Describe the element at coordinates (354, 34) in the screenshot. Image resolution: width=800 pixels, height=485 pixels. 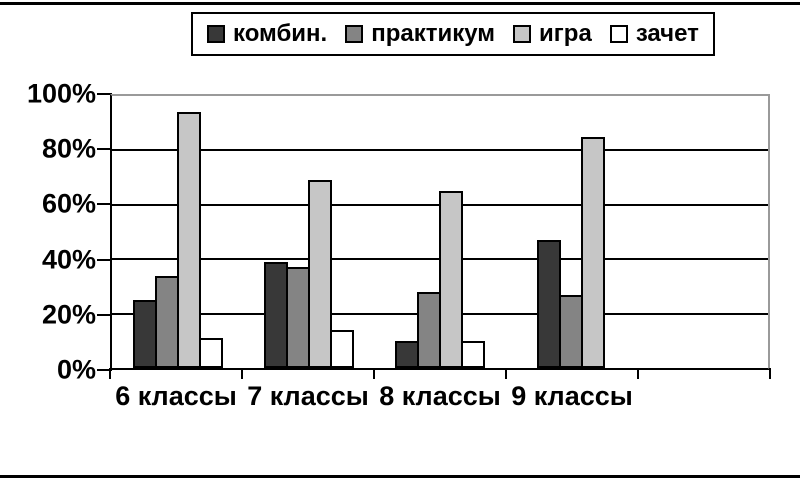
I see `legend-swatch-praktikum` at that location.